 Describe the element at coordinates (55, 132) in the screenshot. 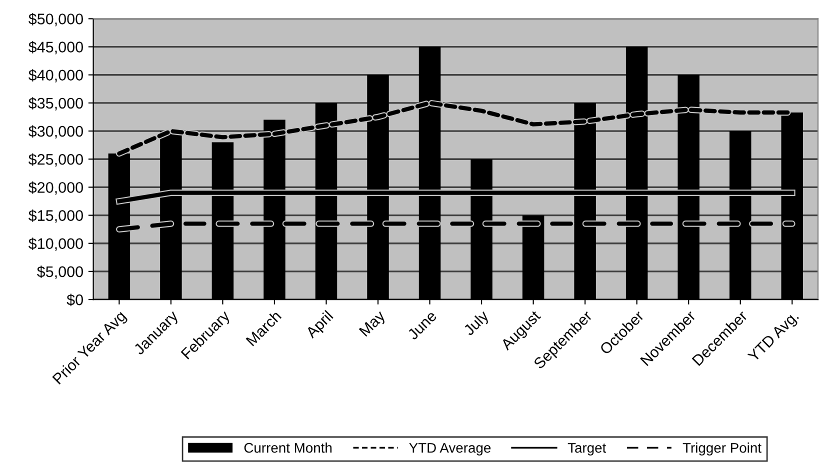

I see `y-tick-label: $30,000` at that location.